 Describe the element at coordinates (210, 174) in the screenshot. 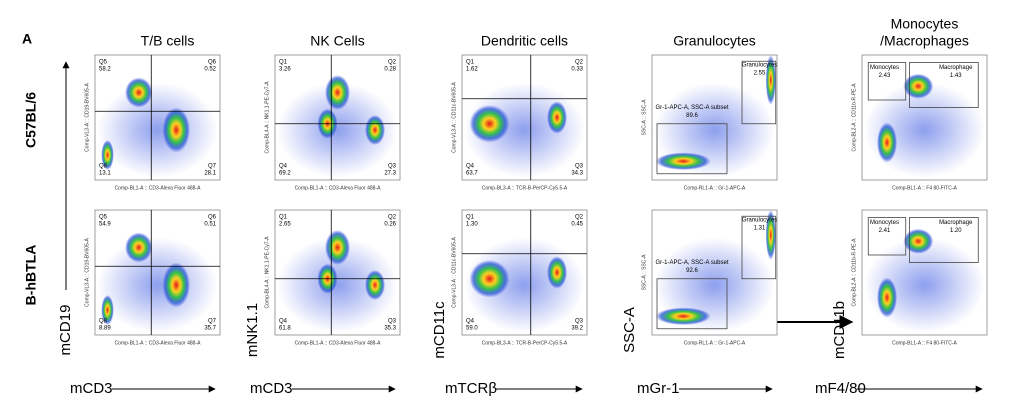

I see `gate-value: 28.1` at that location.